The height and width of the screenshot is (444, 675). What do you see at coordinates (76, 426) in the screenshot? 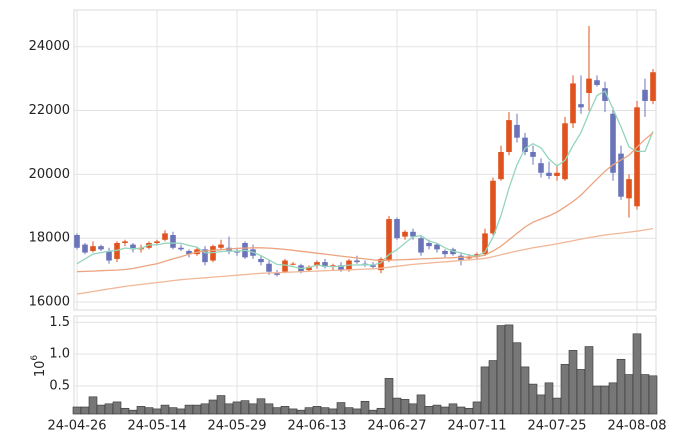
I see `x-tick-label: 24-04-26` at bounding box center [76, 426].